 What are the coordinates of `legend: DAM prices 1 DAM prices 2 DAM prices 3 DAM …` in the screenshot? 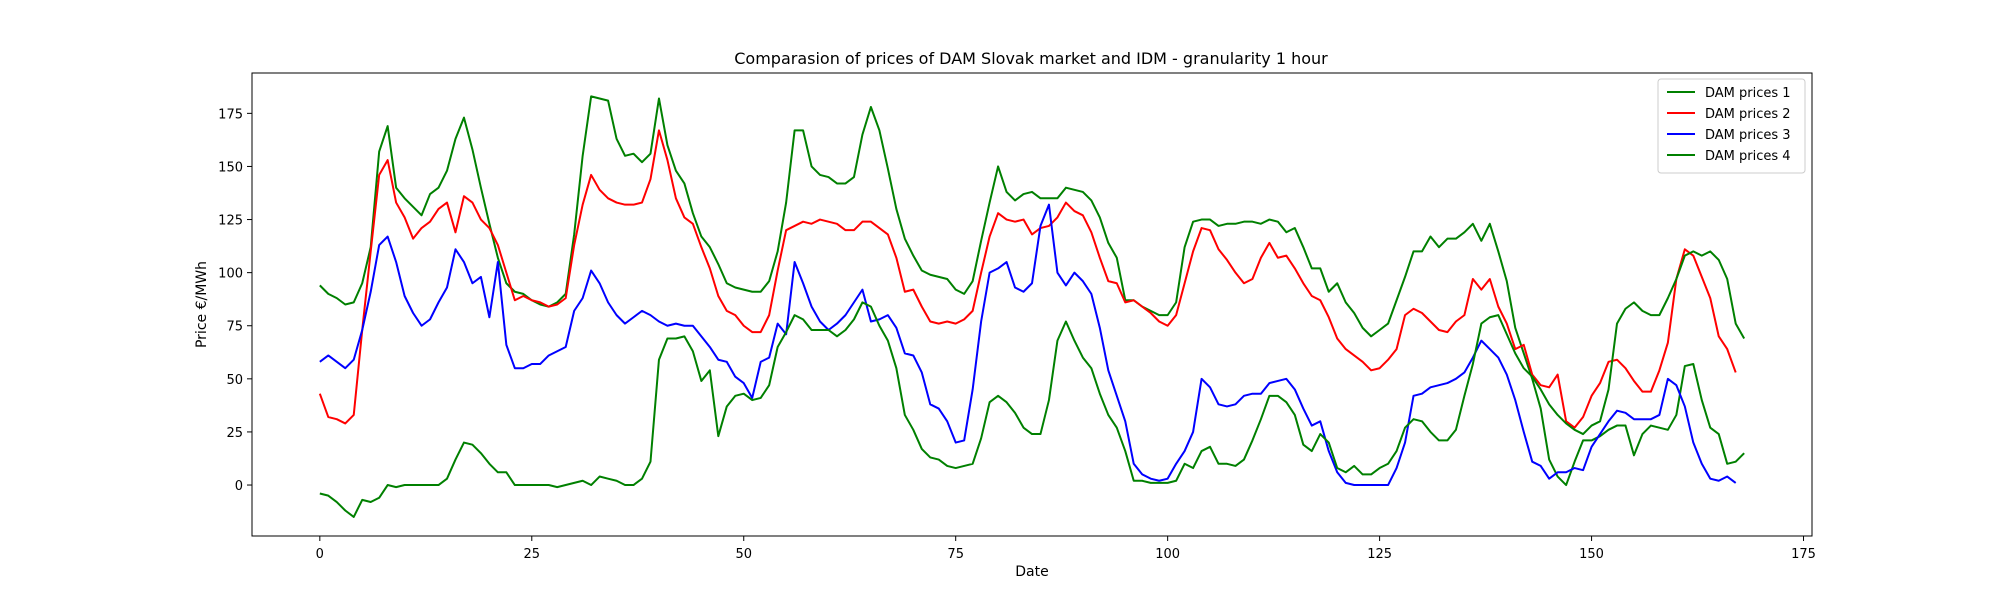 It's located at (1731, 126).